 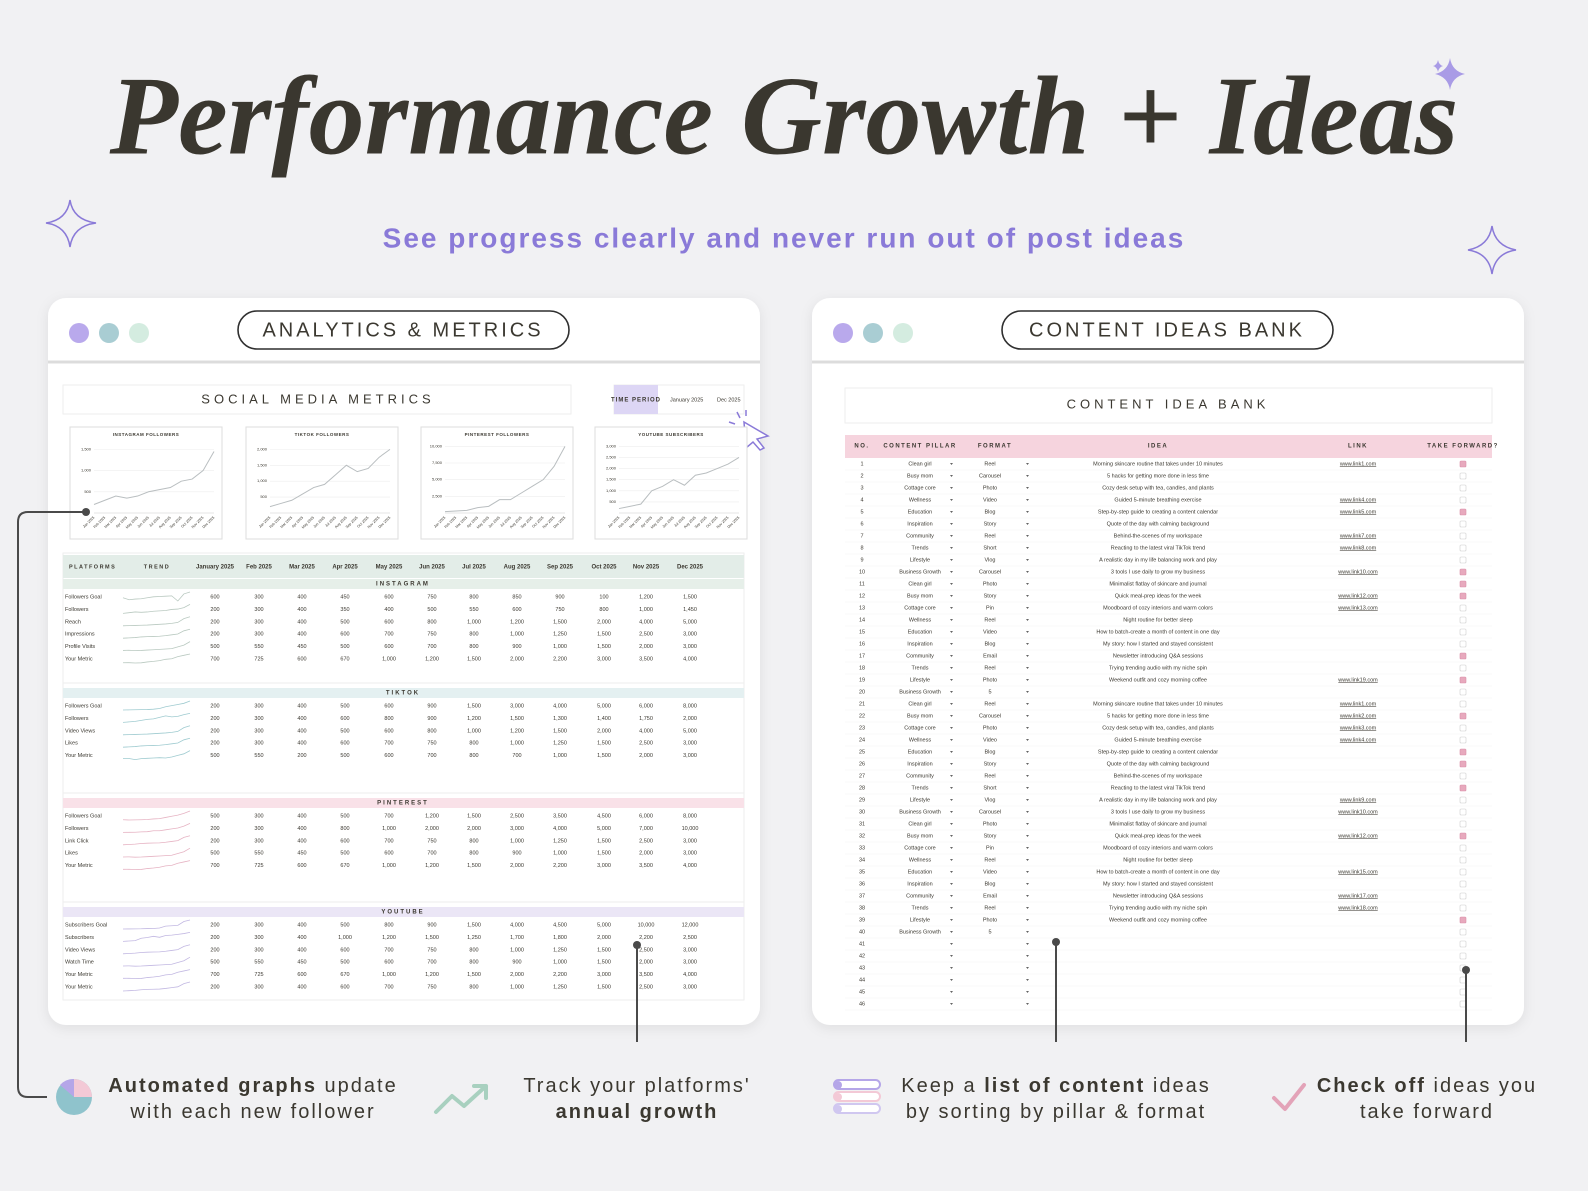 What do you see at coordinates (995, 447) in the screenshot?
I see `ideas-header: FORMAT` at bounding box center [995, 447].